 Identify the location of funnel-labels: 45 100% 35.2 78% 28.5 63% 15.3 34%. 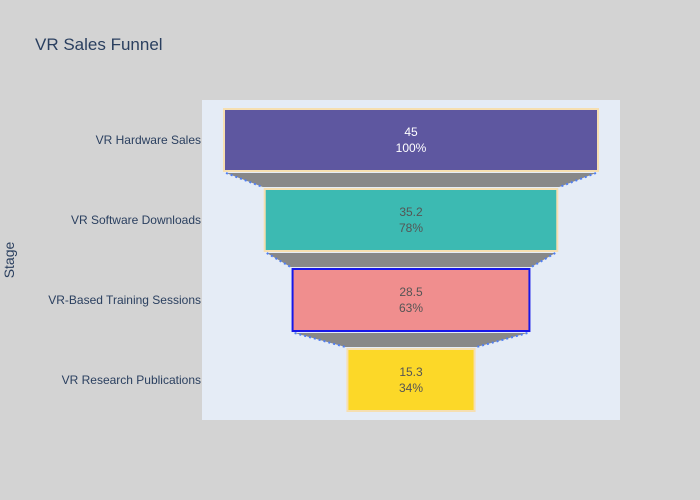
(411, 260).